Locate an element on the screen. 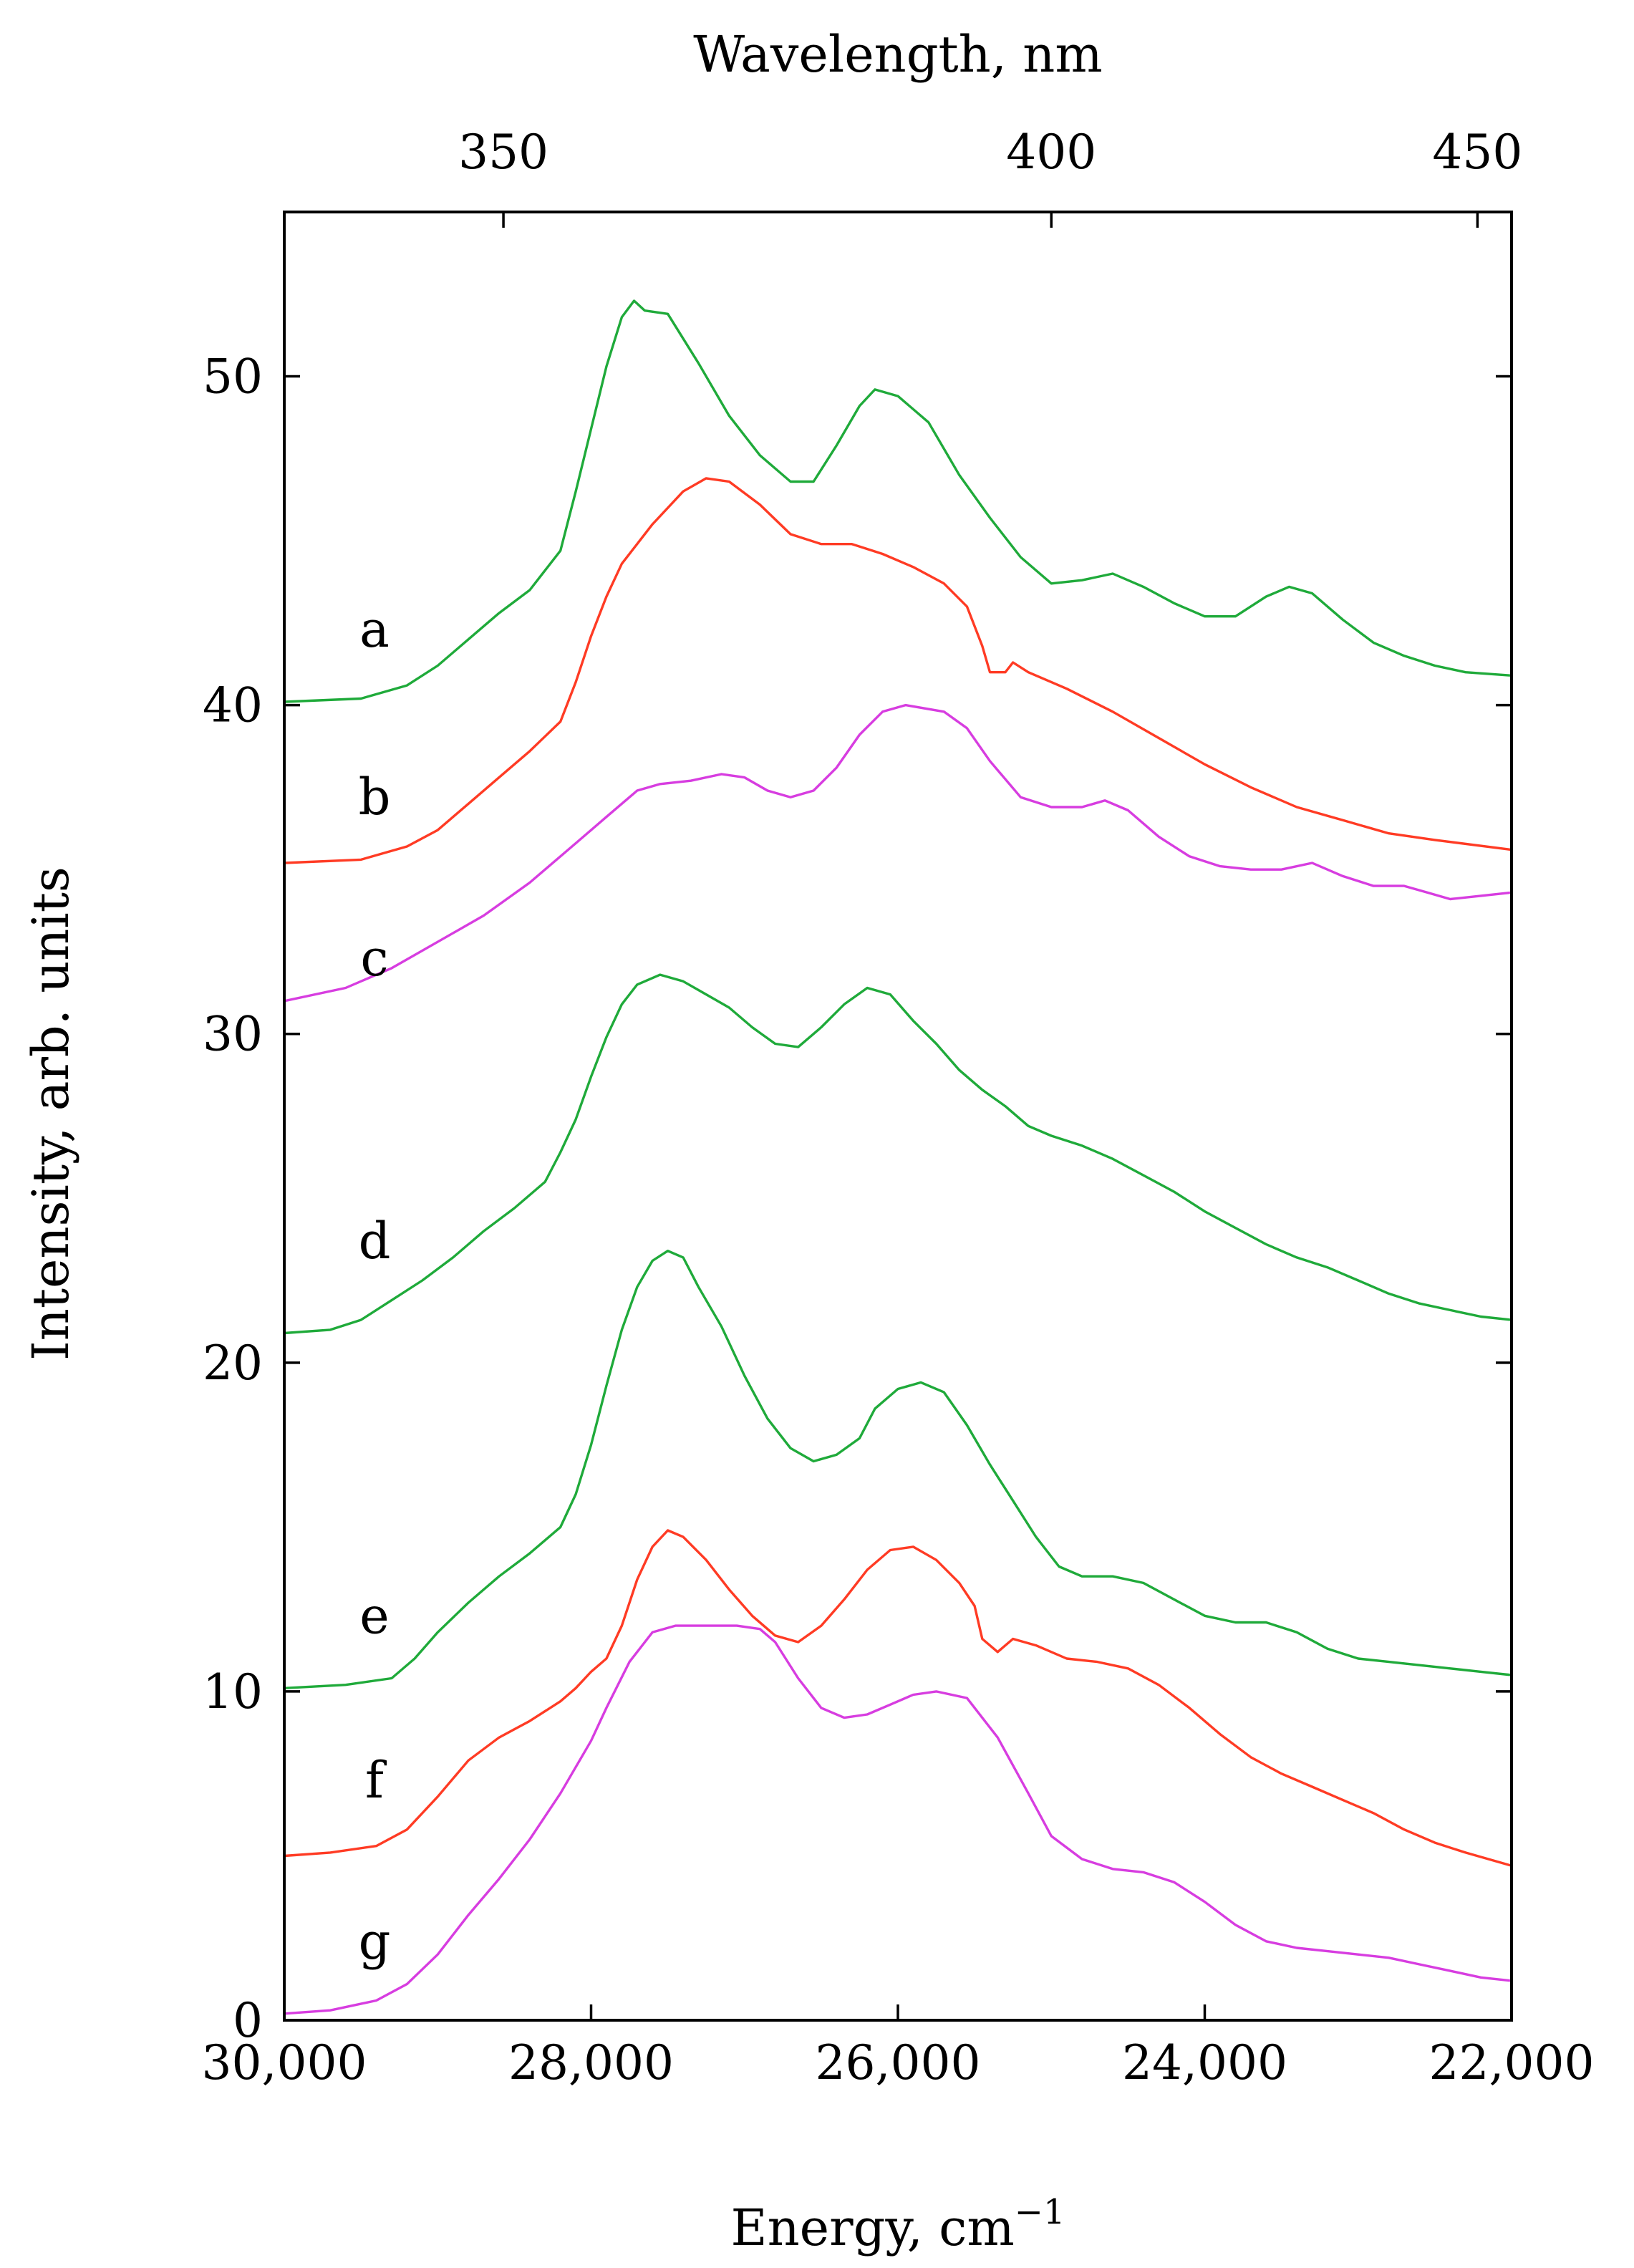  series-d-label: d is located at coordinates (375, 1241).